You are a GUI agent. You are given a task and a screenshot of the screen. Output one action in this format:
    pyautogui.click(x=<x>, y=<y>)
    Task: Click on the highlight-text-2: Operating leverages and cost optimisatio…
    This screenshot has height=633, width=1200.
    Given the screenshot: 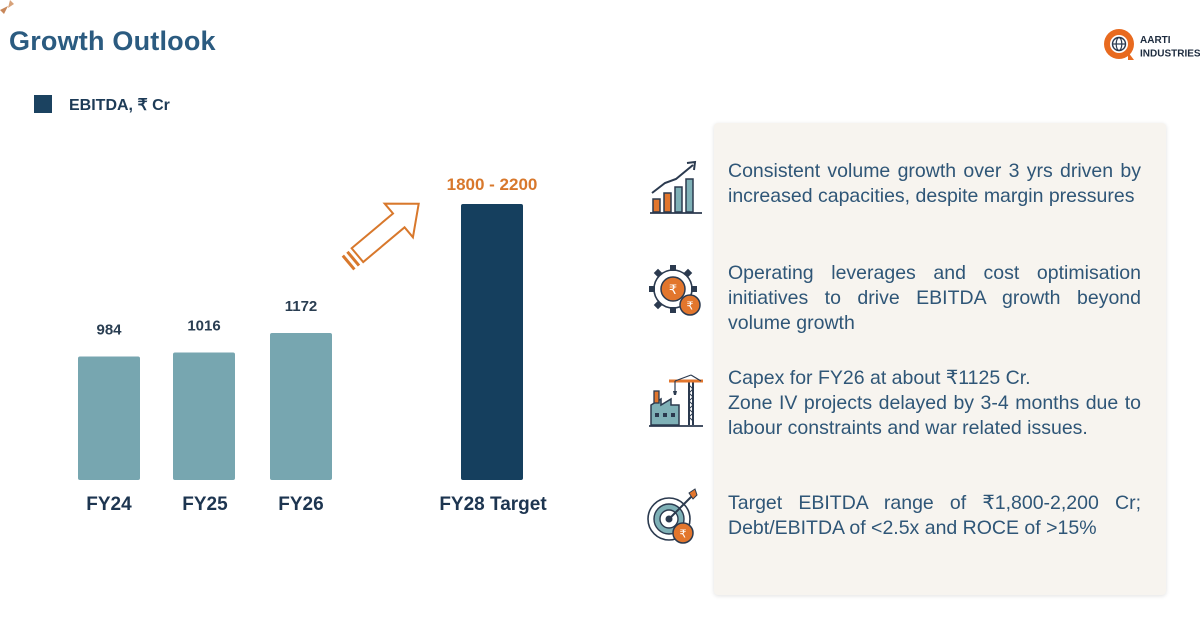 What is the action you would take?
    pyautogui.click(x=934, y=298)
    